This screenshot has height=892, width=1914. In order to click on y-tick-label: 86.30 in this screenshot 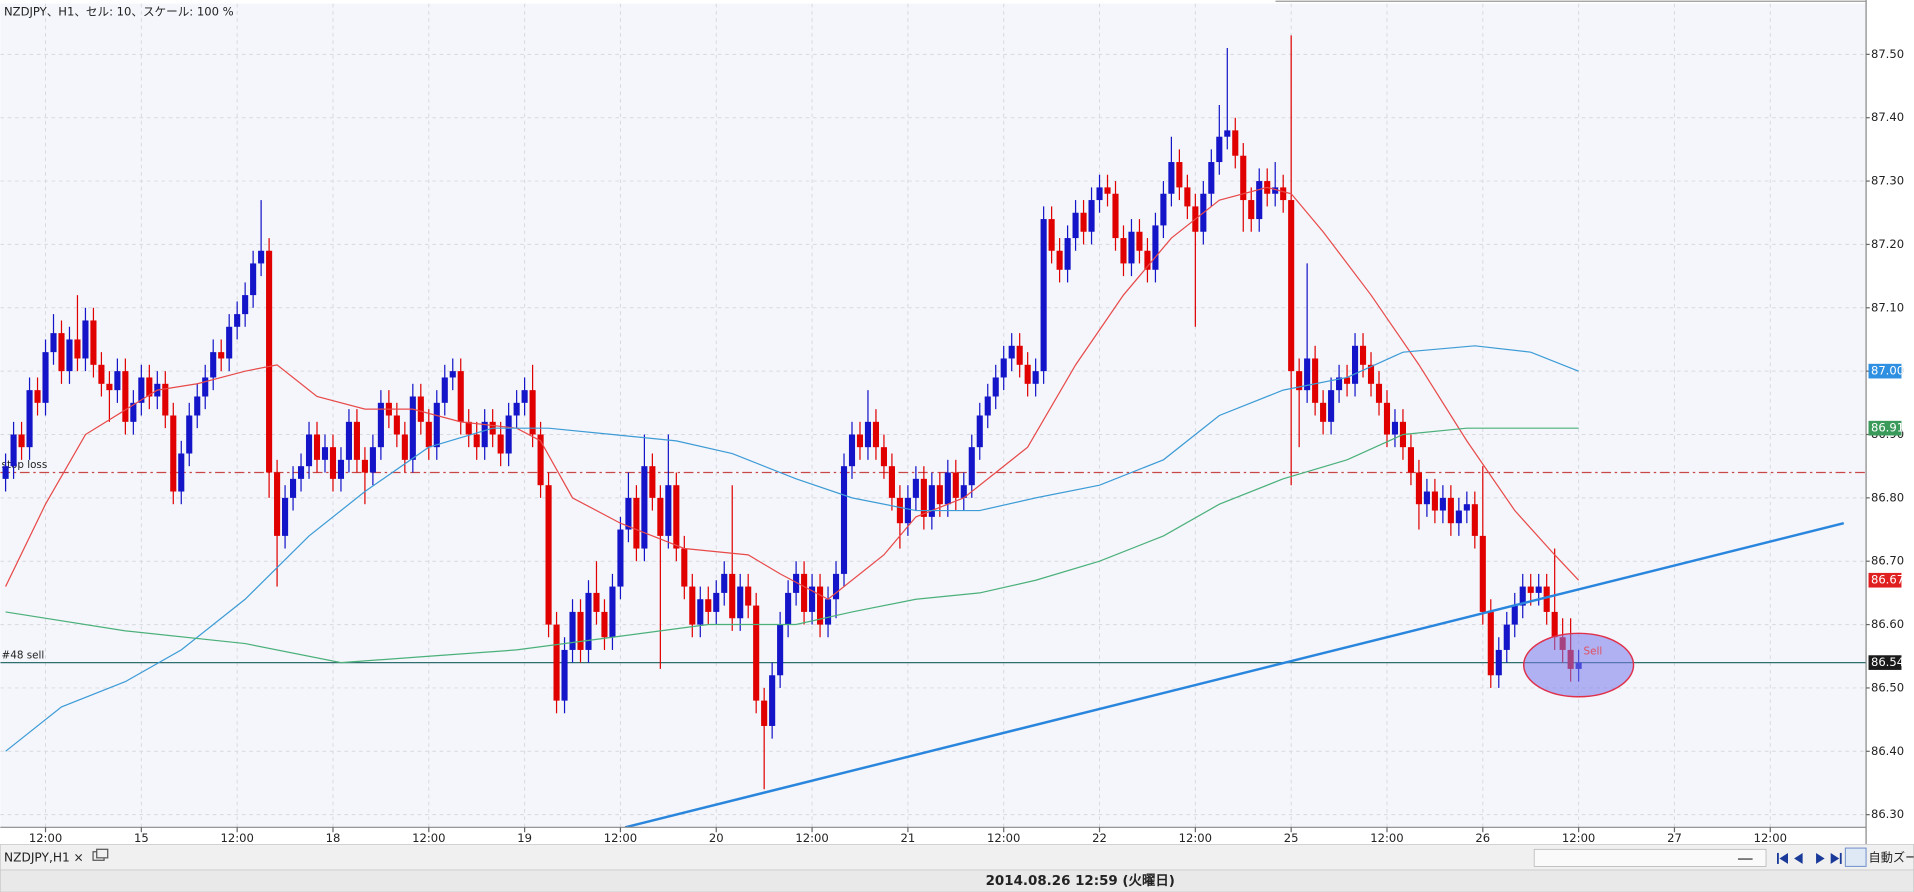, I will do `click(1887, 814)`.